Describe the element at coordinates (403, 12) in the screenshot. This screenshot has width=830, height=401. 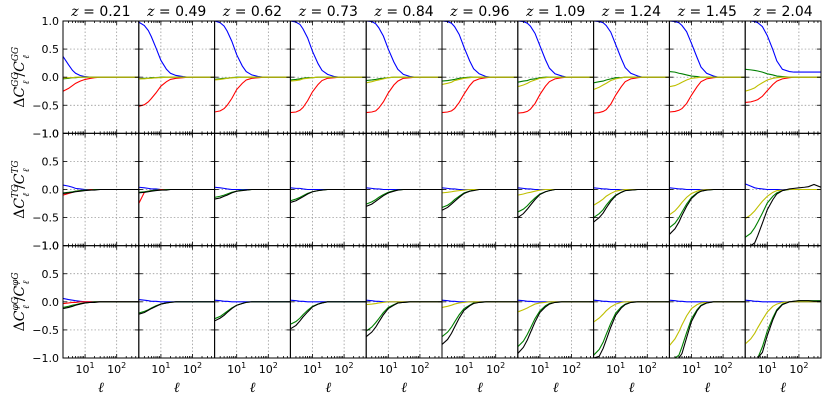
I see `column-title: z = 0.84` at that location.